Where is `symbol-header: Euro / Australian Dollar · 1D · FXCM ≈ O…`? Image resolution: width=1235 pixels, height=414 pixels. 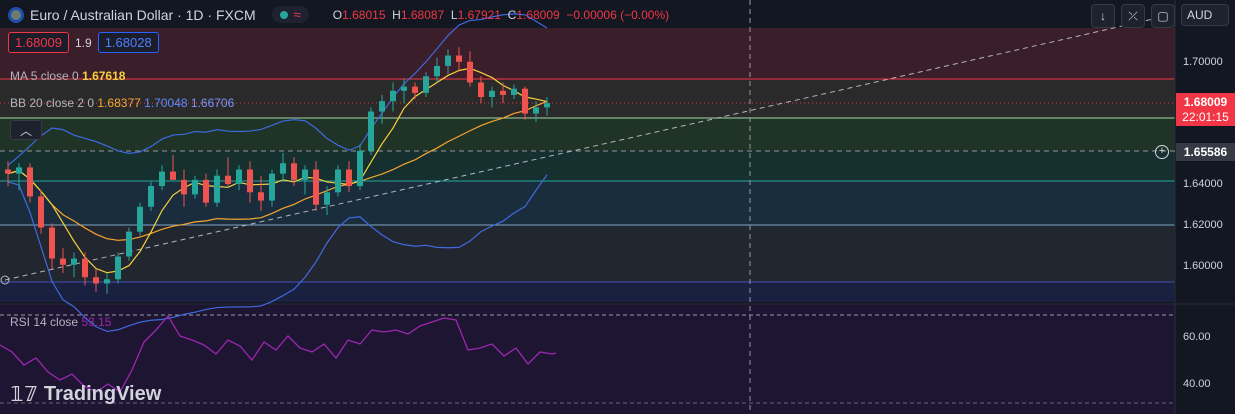 symbol-header: Euro / Australian Dollar · 1D · FXCM ≈ O… is located at coordinates (338, 14).